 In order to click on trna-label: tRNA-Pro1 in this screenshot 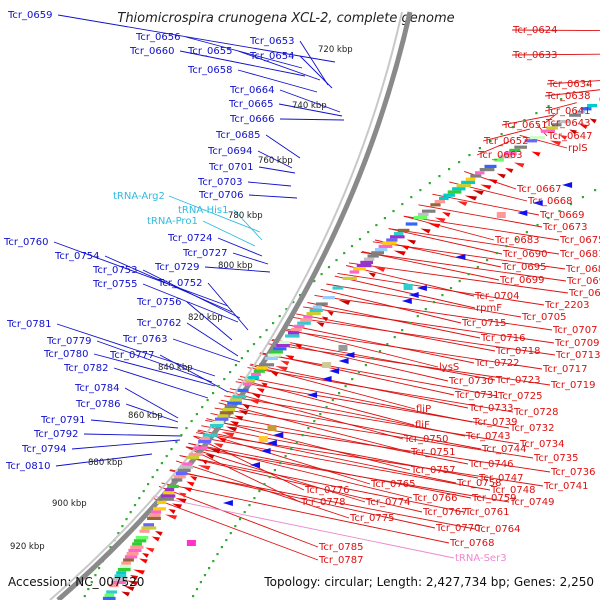, I will do `click(172, 221)`.